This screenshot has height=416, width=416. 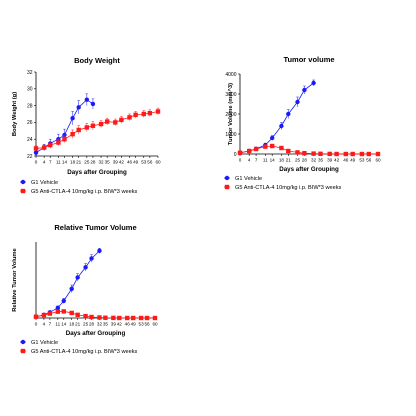 What do you see at coordinates (235, 155) in the screenshot?
I see `y-tick-label: 0` at bounding box center [235, 155].